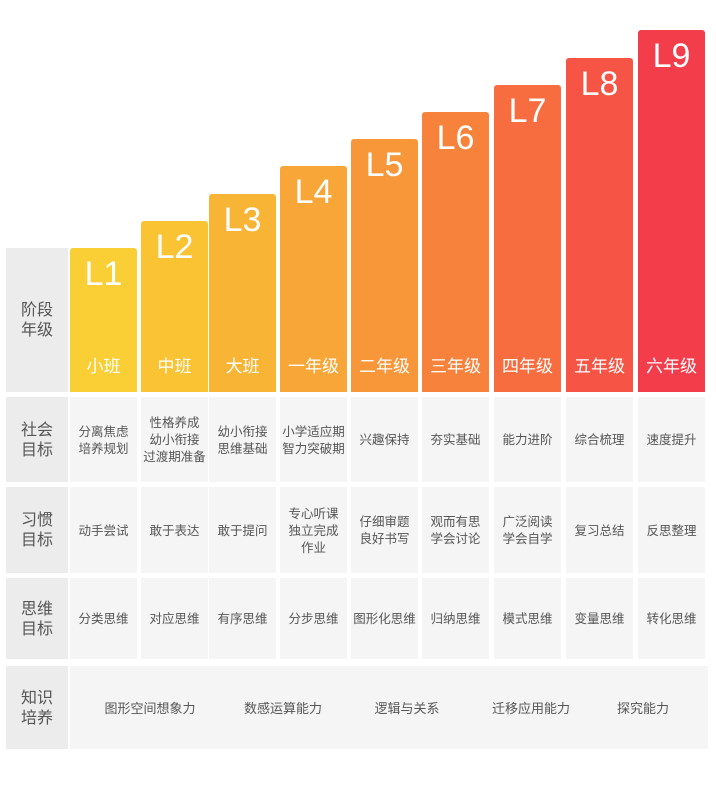 Image resolution: width=716 pixels, height=800 pixels. Describe the element at coordinates (242, 439) in the screenshot. I see `social-goal-cell: 幼小衔接 思维基础` at that location.